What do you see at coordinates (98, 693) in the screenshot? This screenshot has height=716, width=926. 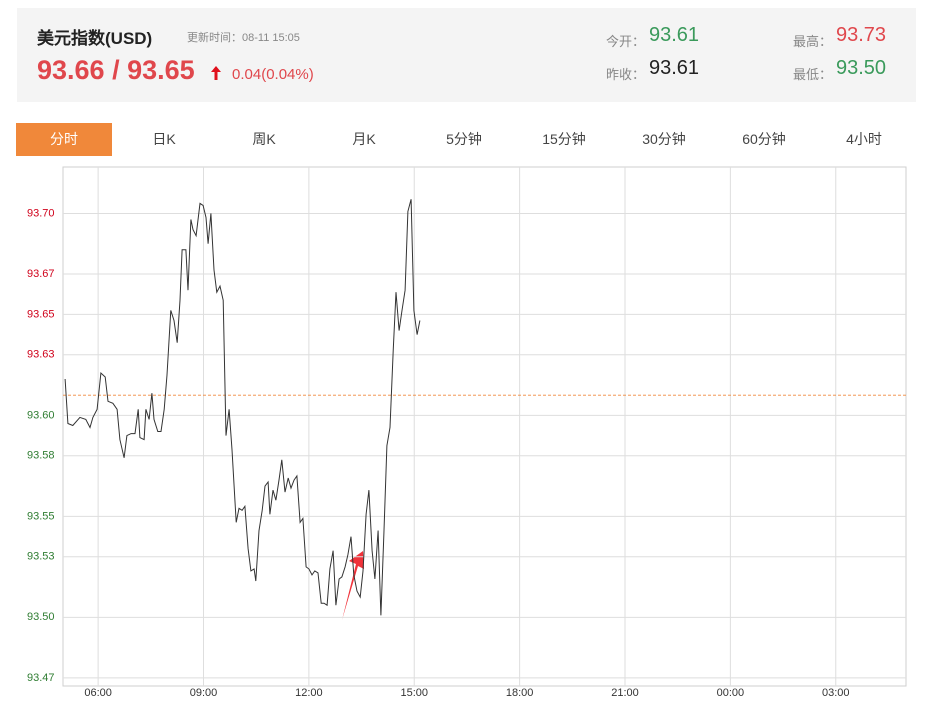 I see `x-tick-label: 06:00` at bounding box center [98, 693].